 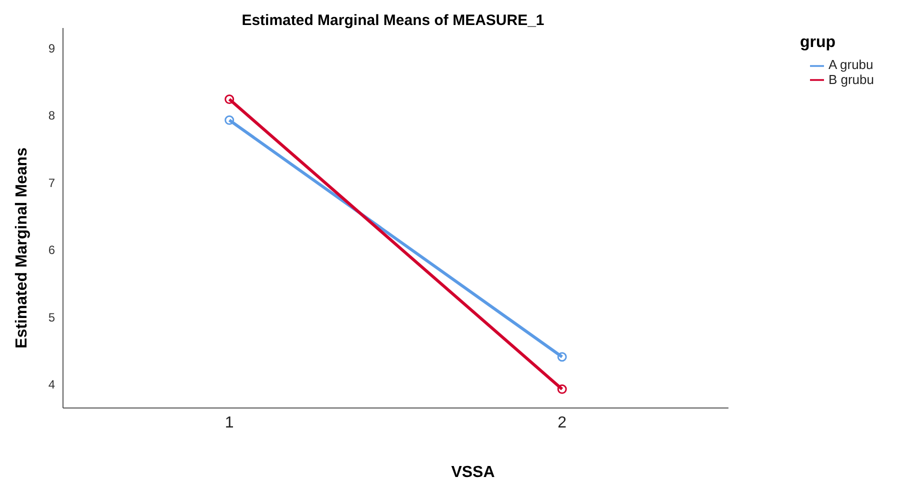 What do you see at coordinates (52, 385) in the screenshot?
I see `y-tick-label: 4` at bounding box center [52, 385].